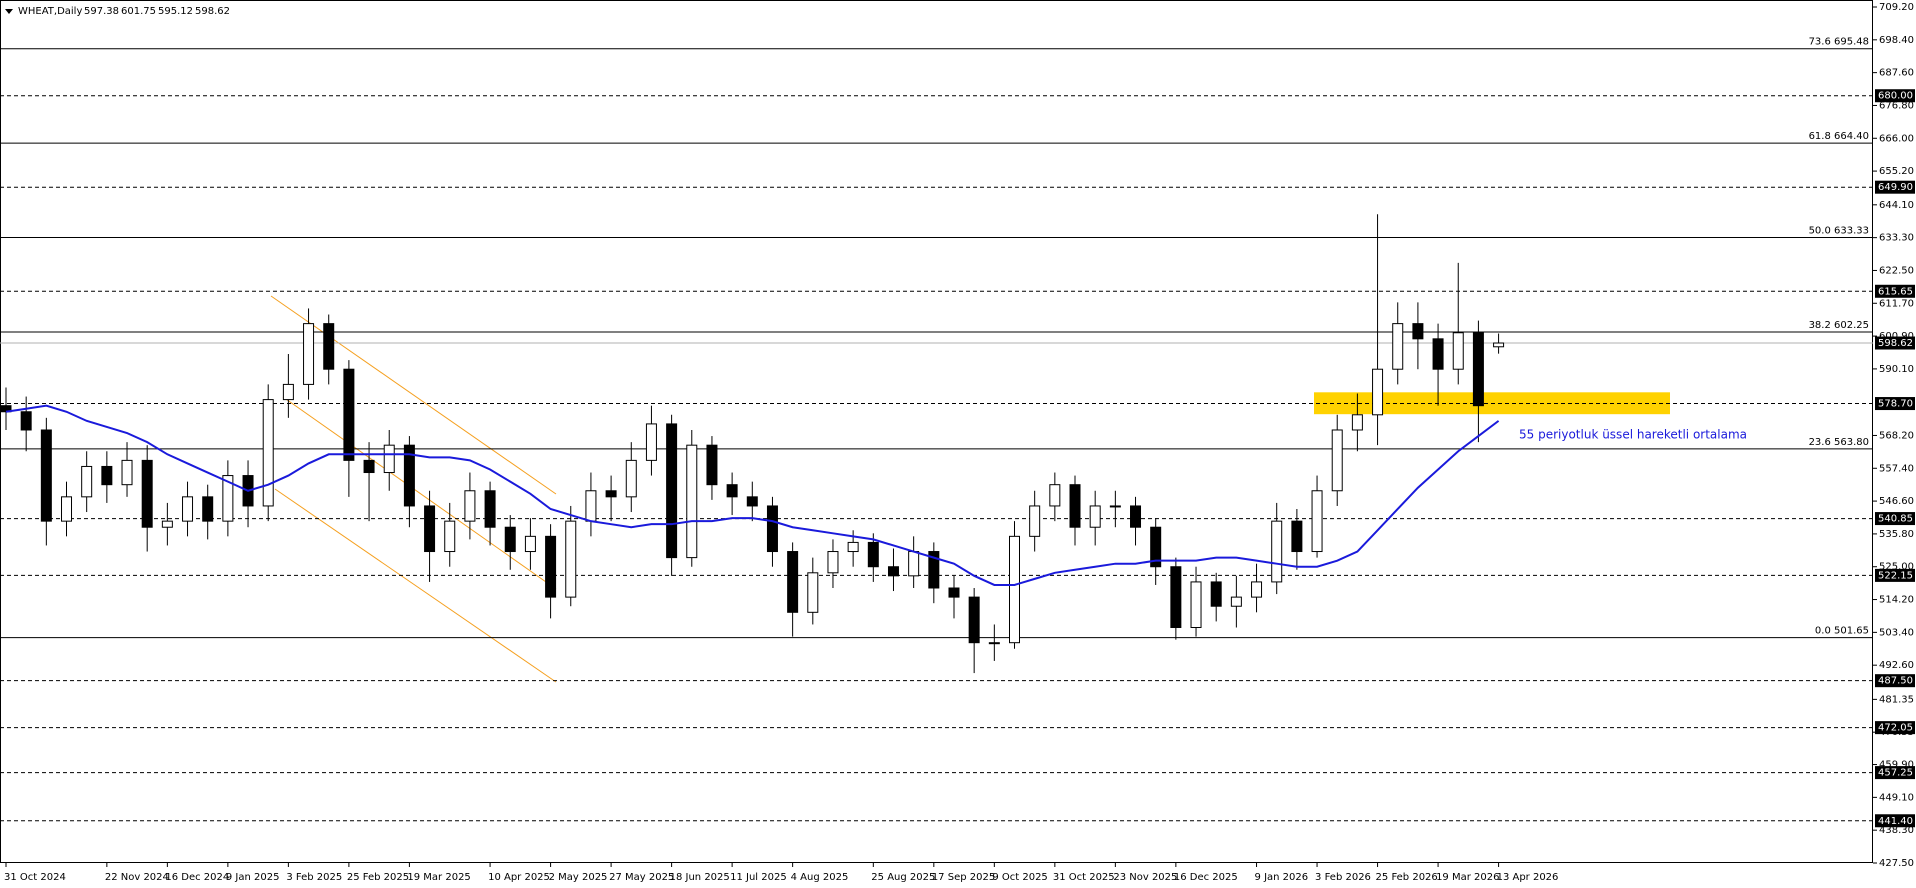  I want to click on y-tick-label: 633.30, so click(1896, 238).